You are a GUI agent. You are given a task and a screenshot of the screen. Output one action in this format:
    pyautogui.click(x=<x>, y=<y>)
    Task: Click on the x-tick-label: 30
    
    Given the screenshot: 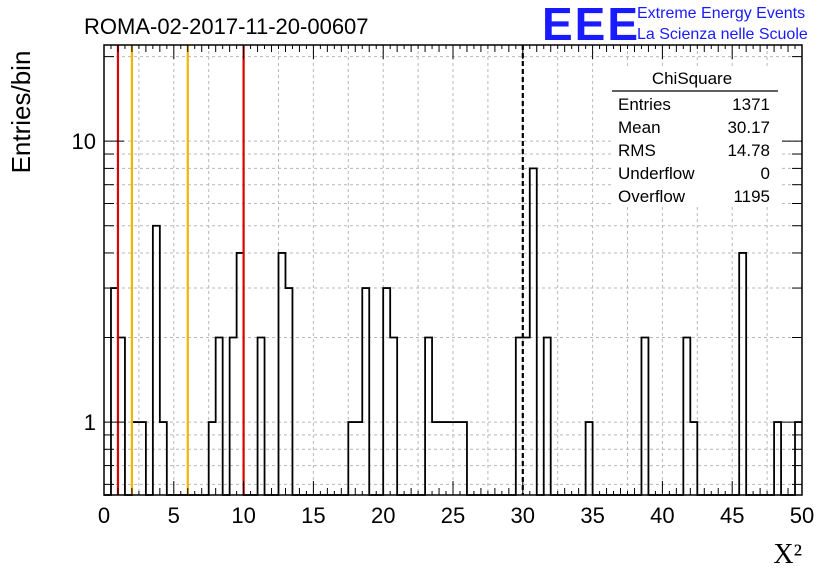 What is the action you would take?
    pyautogui.click(x=523, y=515)
    